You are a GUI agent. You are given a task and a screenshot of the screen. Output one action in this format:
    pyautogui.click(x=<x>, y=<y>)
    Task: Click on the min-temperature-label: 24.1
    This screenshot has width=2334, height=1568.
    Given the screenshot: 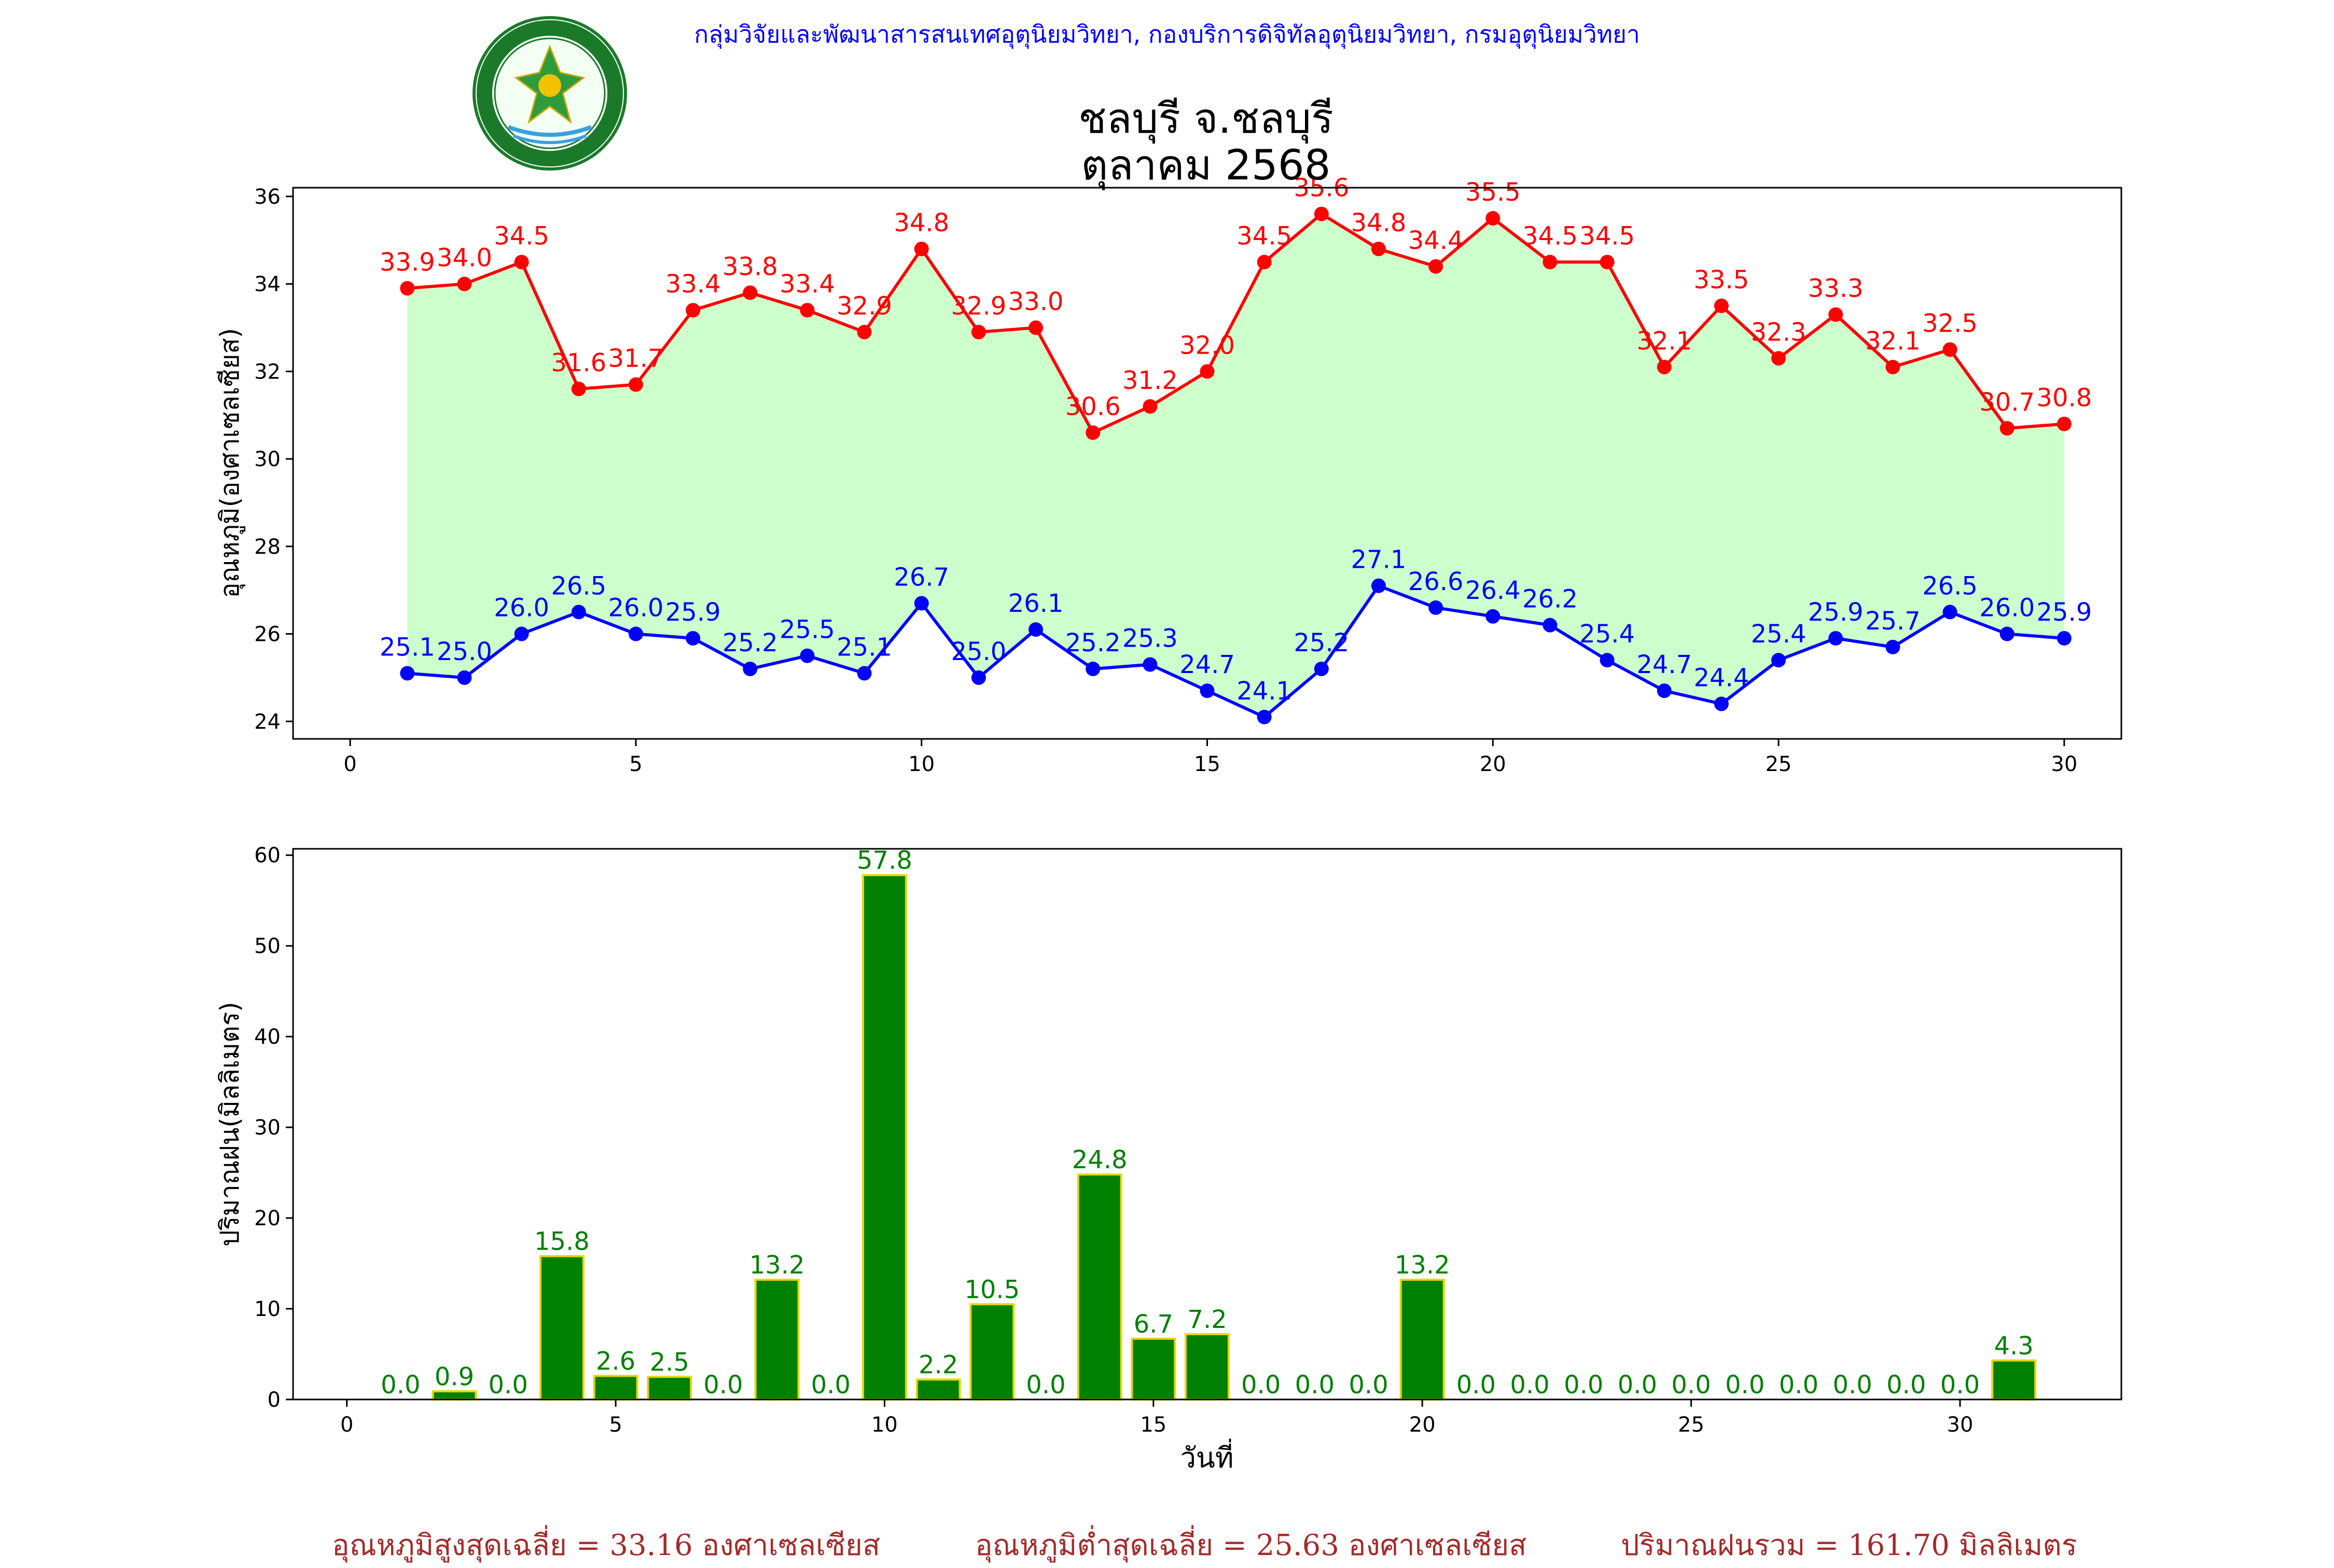 What is the action you would take?
    pyautogui.click(x=1264, y=691)
    